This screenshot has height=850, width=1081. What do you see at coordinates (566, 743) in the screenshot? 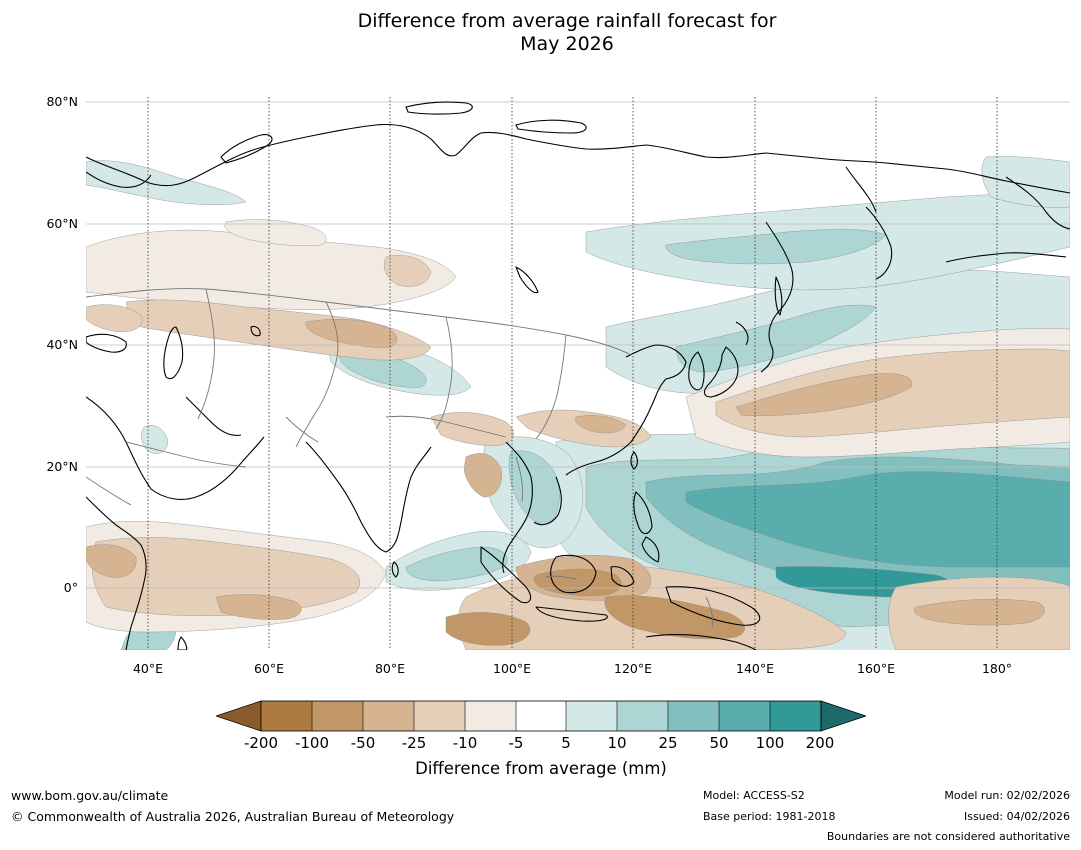
I see `colorbar-tick: 5` at bounding box center [566, 743].